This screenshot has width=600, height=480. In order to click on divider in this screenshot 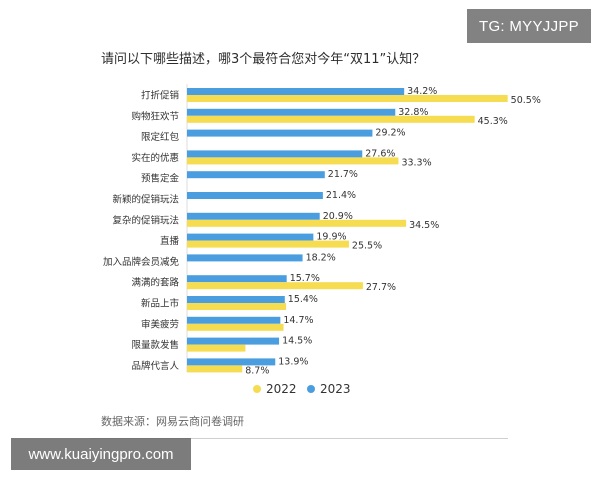, I will do `click(299, 438)`.